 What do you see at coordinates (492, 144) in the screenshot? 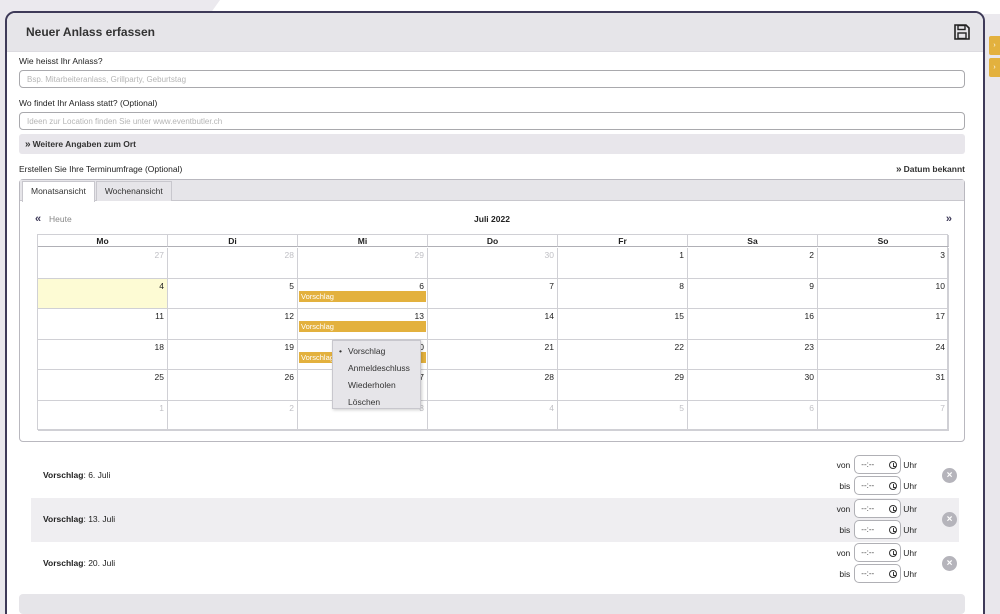
I see `more-location-toggle: » Weitere Angaben zum Ort` at bounding box center [492, 144].